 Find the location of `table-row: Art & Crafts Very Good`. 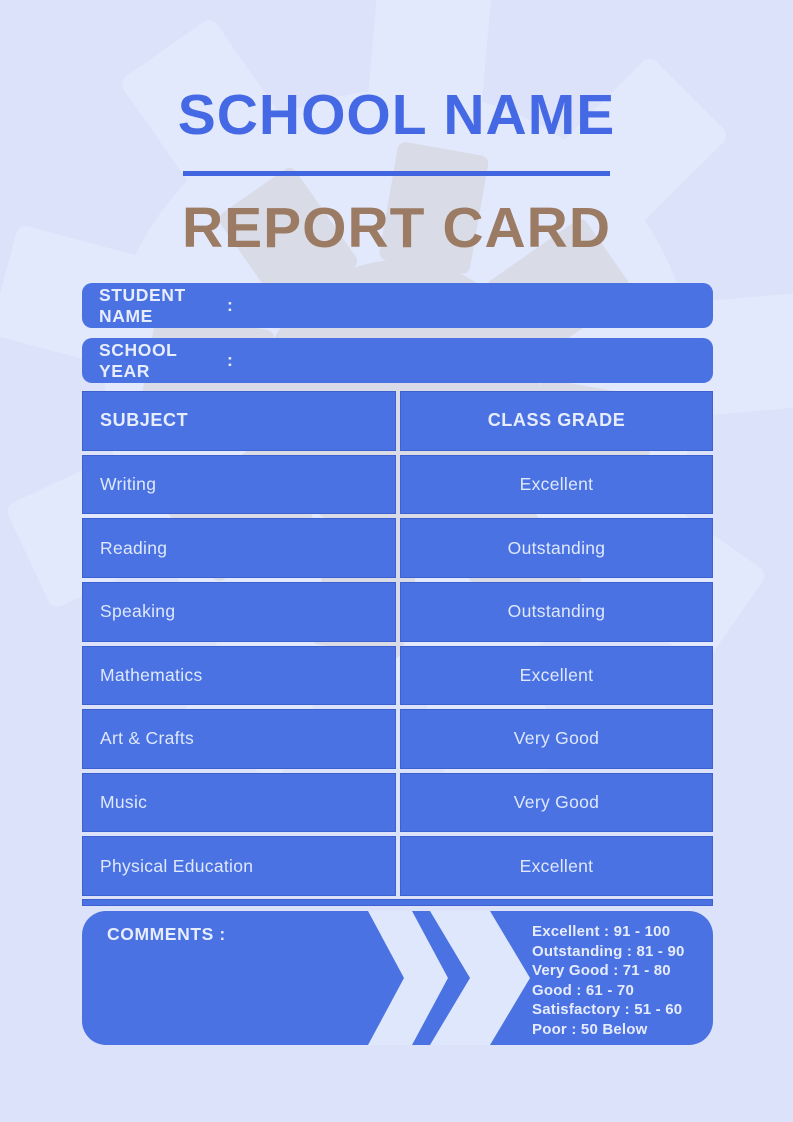

table-row: Art & Crafts Very Good is located at coordinates (397, 739).